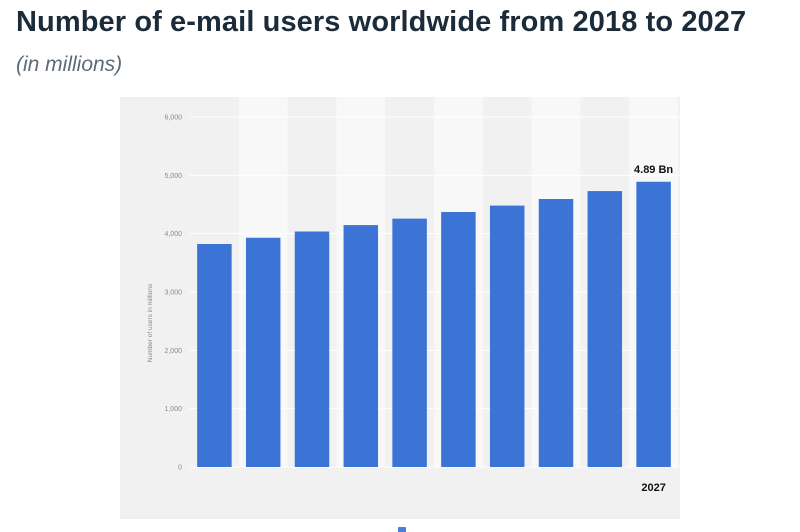 The width and height of the screenshot is (800, 532). What do you see at coordinates (263, 352) in the screenshot?
I see `bar-2019` at bounding box center [263, 352].